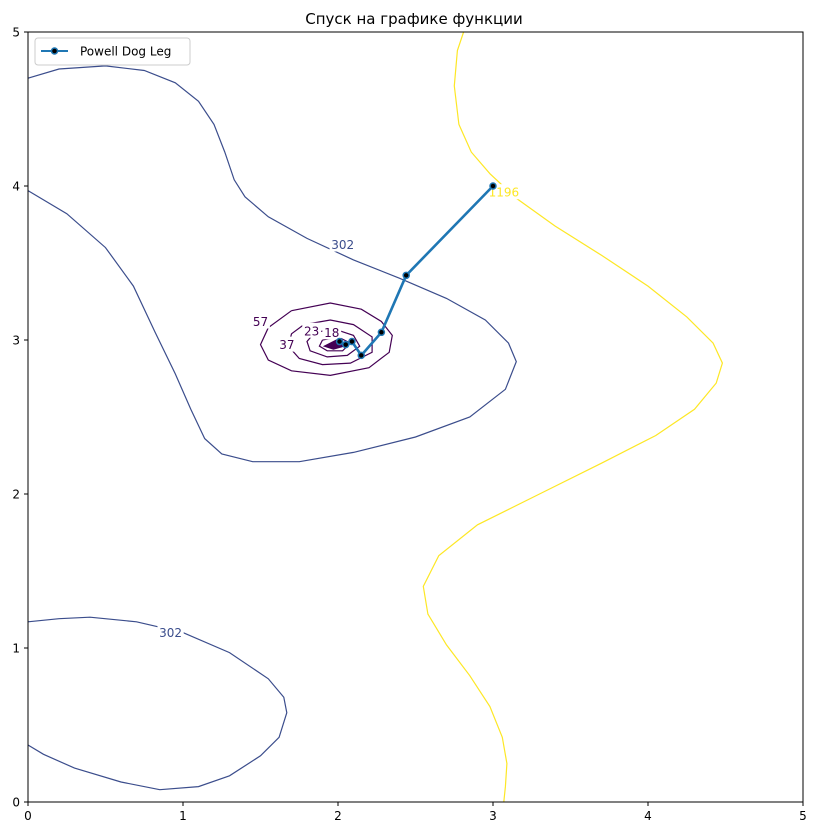  Describe the element at coordinates (338, 816) in the screenshot. I see `x-tick-label-2: 2` at that location.